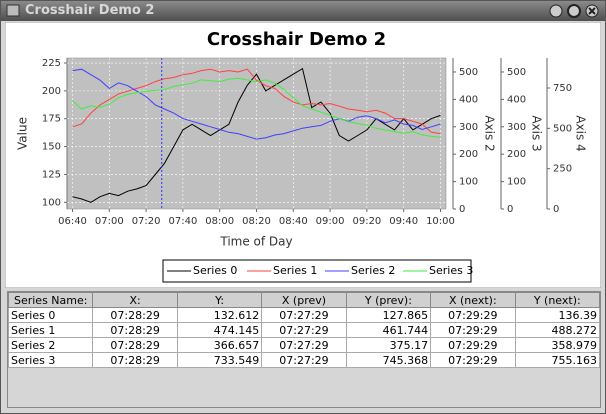  What do you see at coordinates (468, 99) in the screenshot?
I see `y2-tick-label: 400` at bounding box center [468, 99].